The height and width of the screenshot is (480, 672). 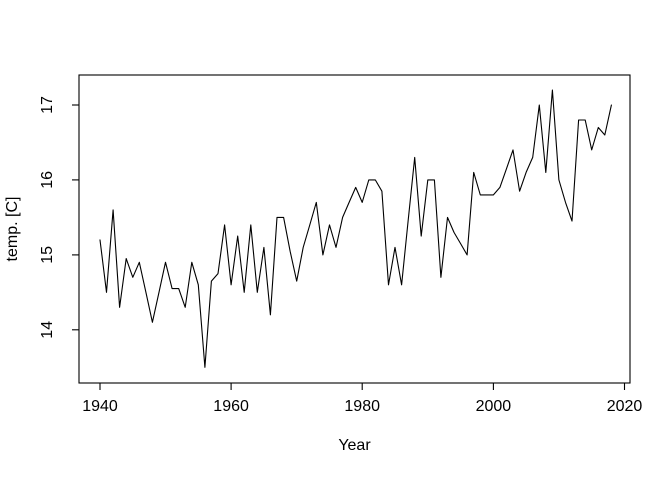 I want to click on y-tick-label: 14, so click(x=47, y=330).